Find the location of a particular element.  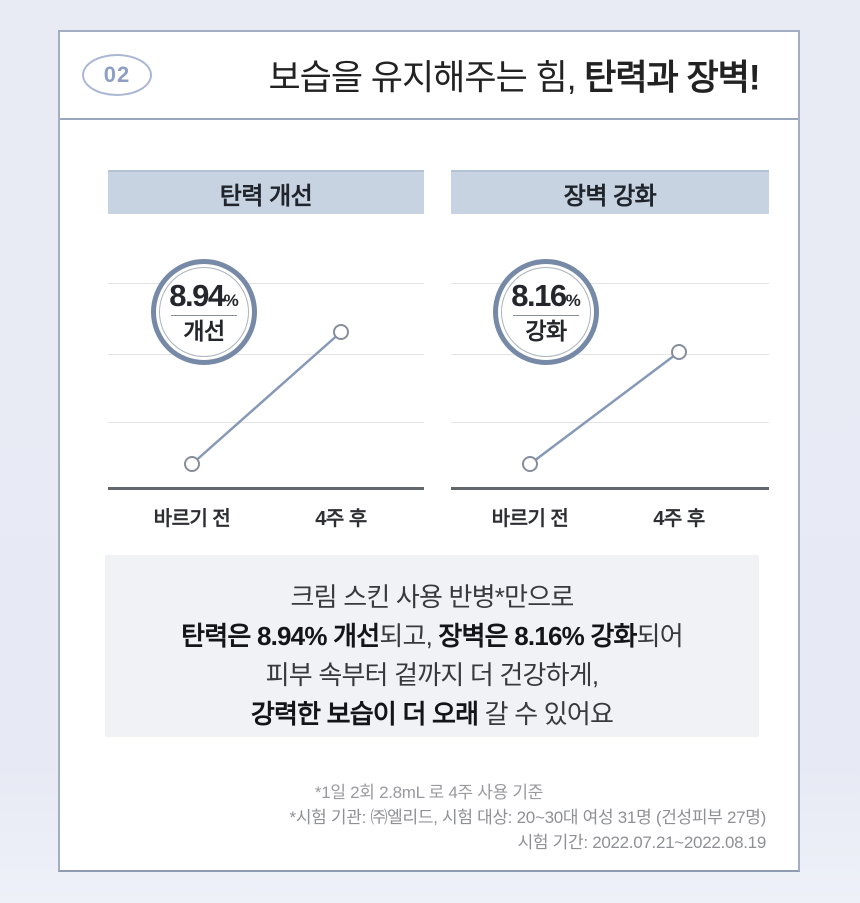

stat-number: 8.94 is located at coordinates (197, 295).